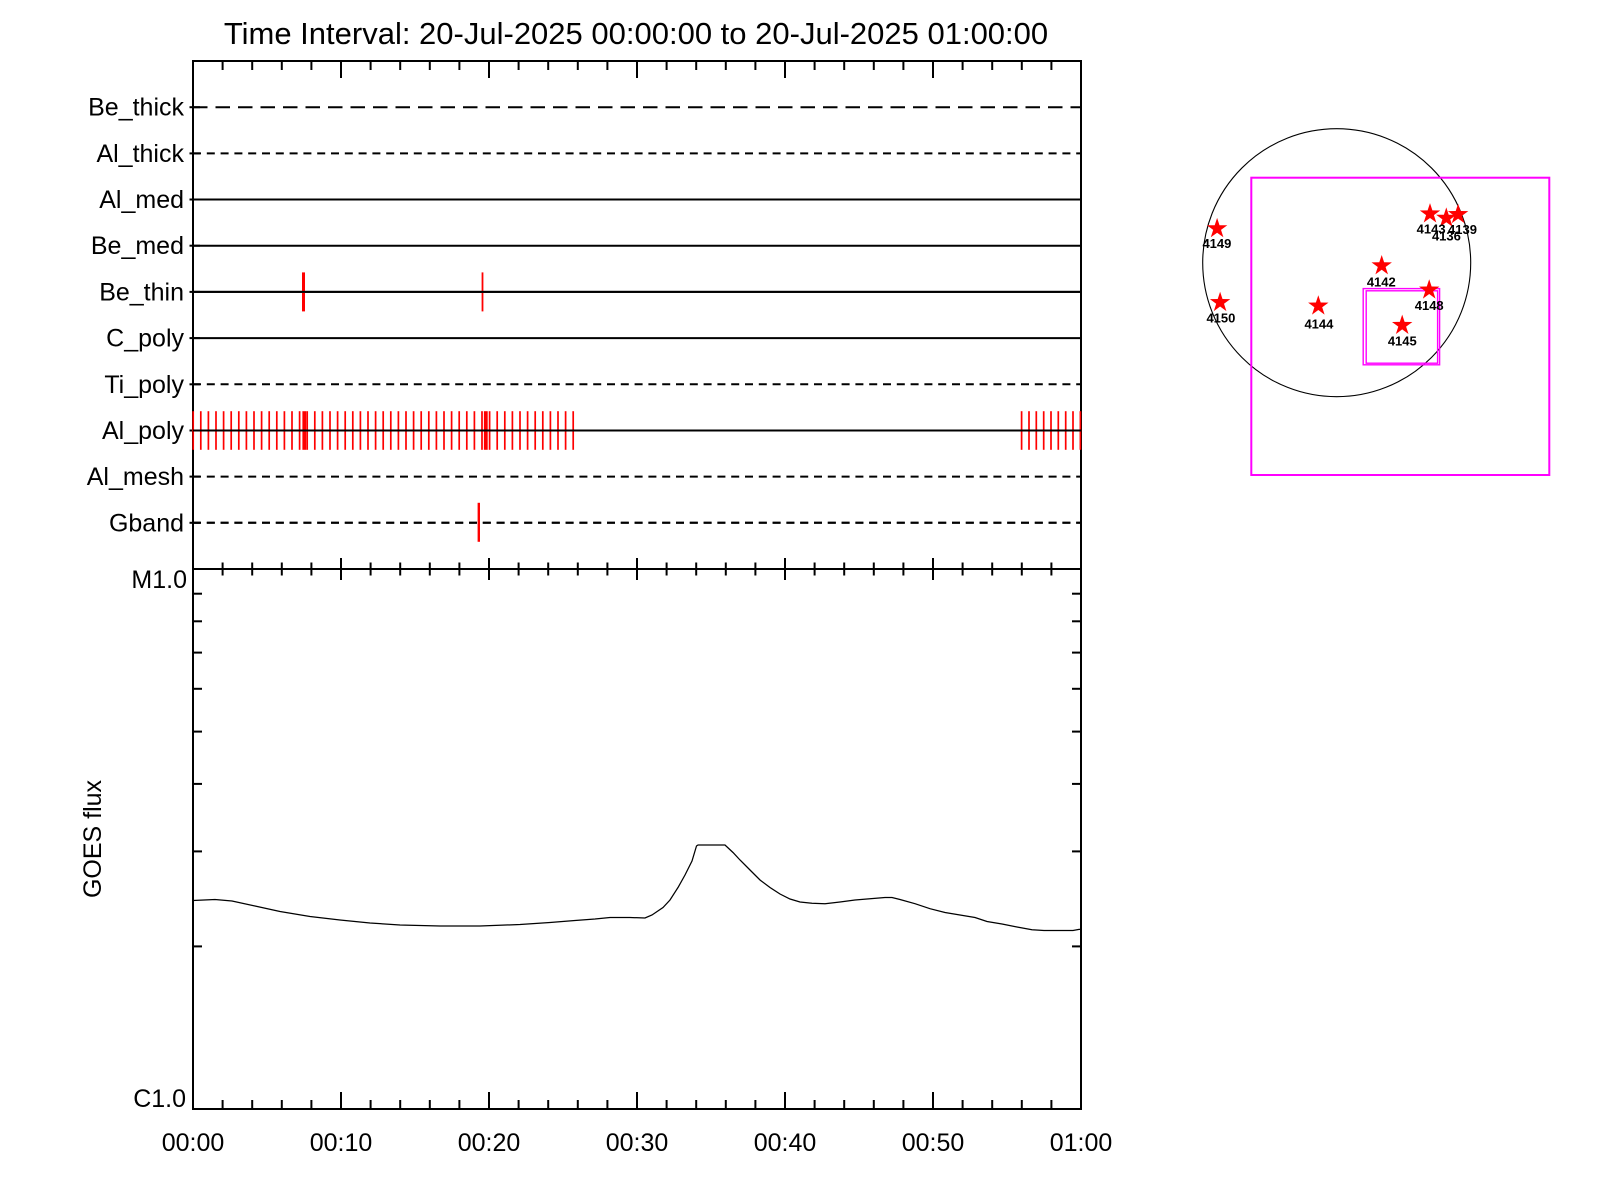 This screenshot has height=1200, width=1600. Describe the element at coordinates (933, 1143) in the screenshot. I see `svg-text: 00:50` at that location.